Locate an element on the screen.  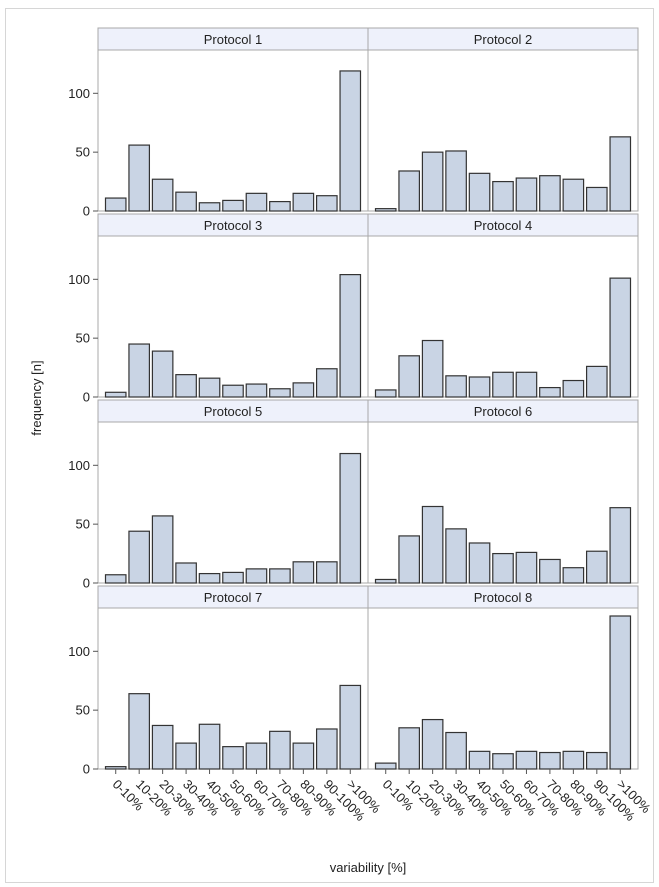
panel-5-ytick-label-100: 100 is located at coordinates (79, 465).